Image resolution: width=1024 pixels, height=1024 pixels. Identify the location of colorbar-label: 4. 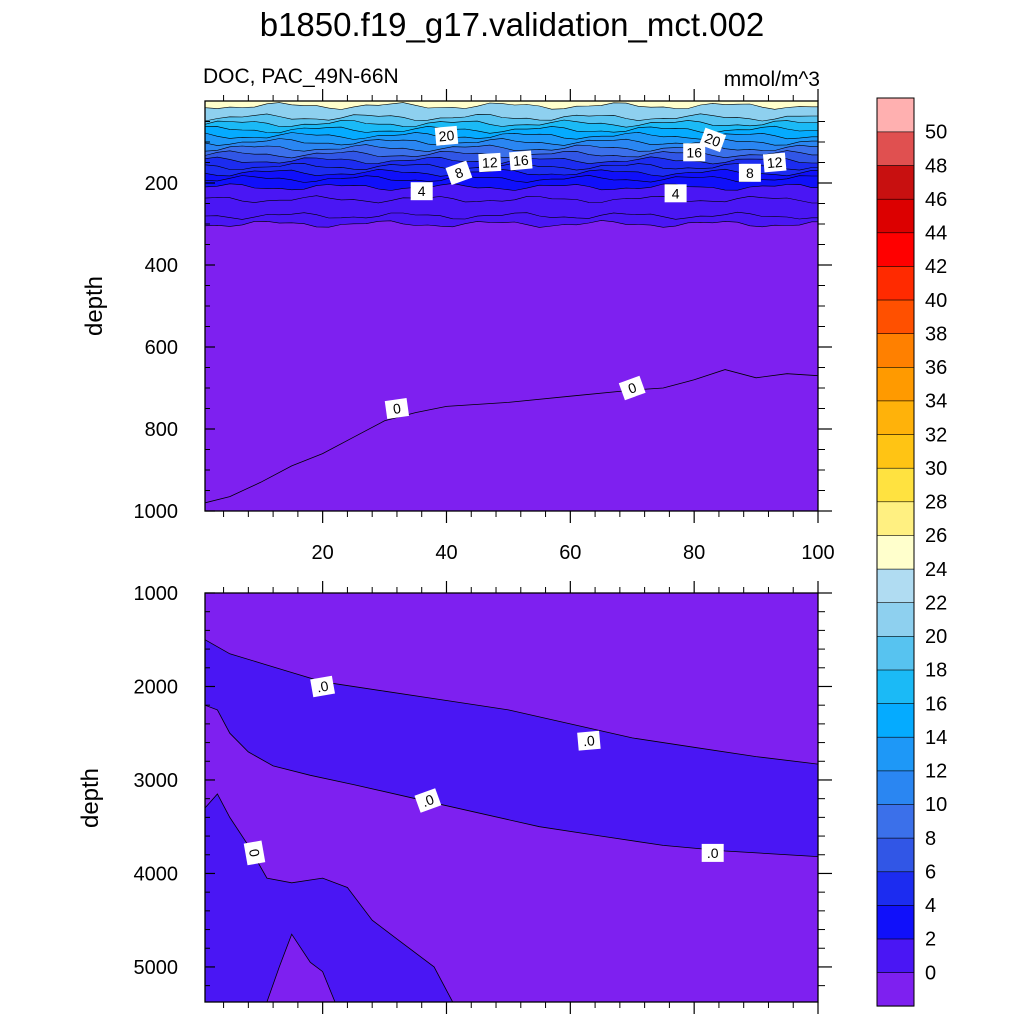
(930, 906).